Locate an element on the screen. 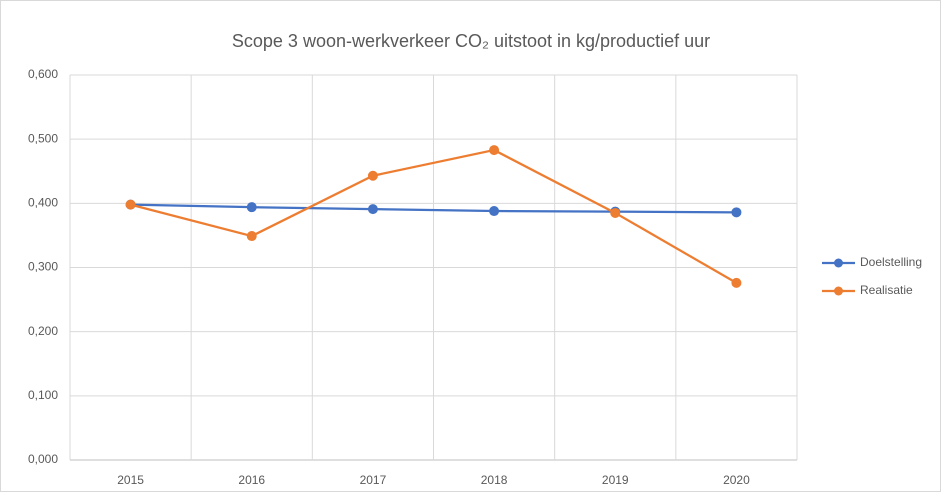 This screenshot has width=942, height=493. x-tick-label: 2015 is located at coordinates (130, 480).